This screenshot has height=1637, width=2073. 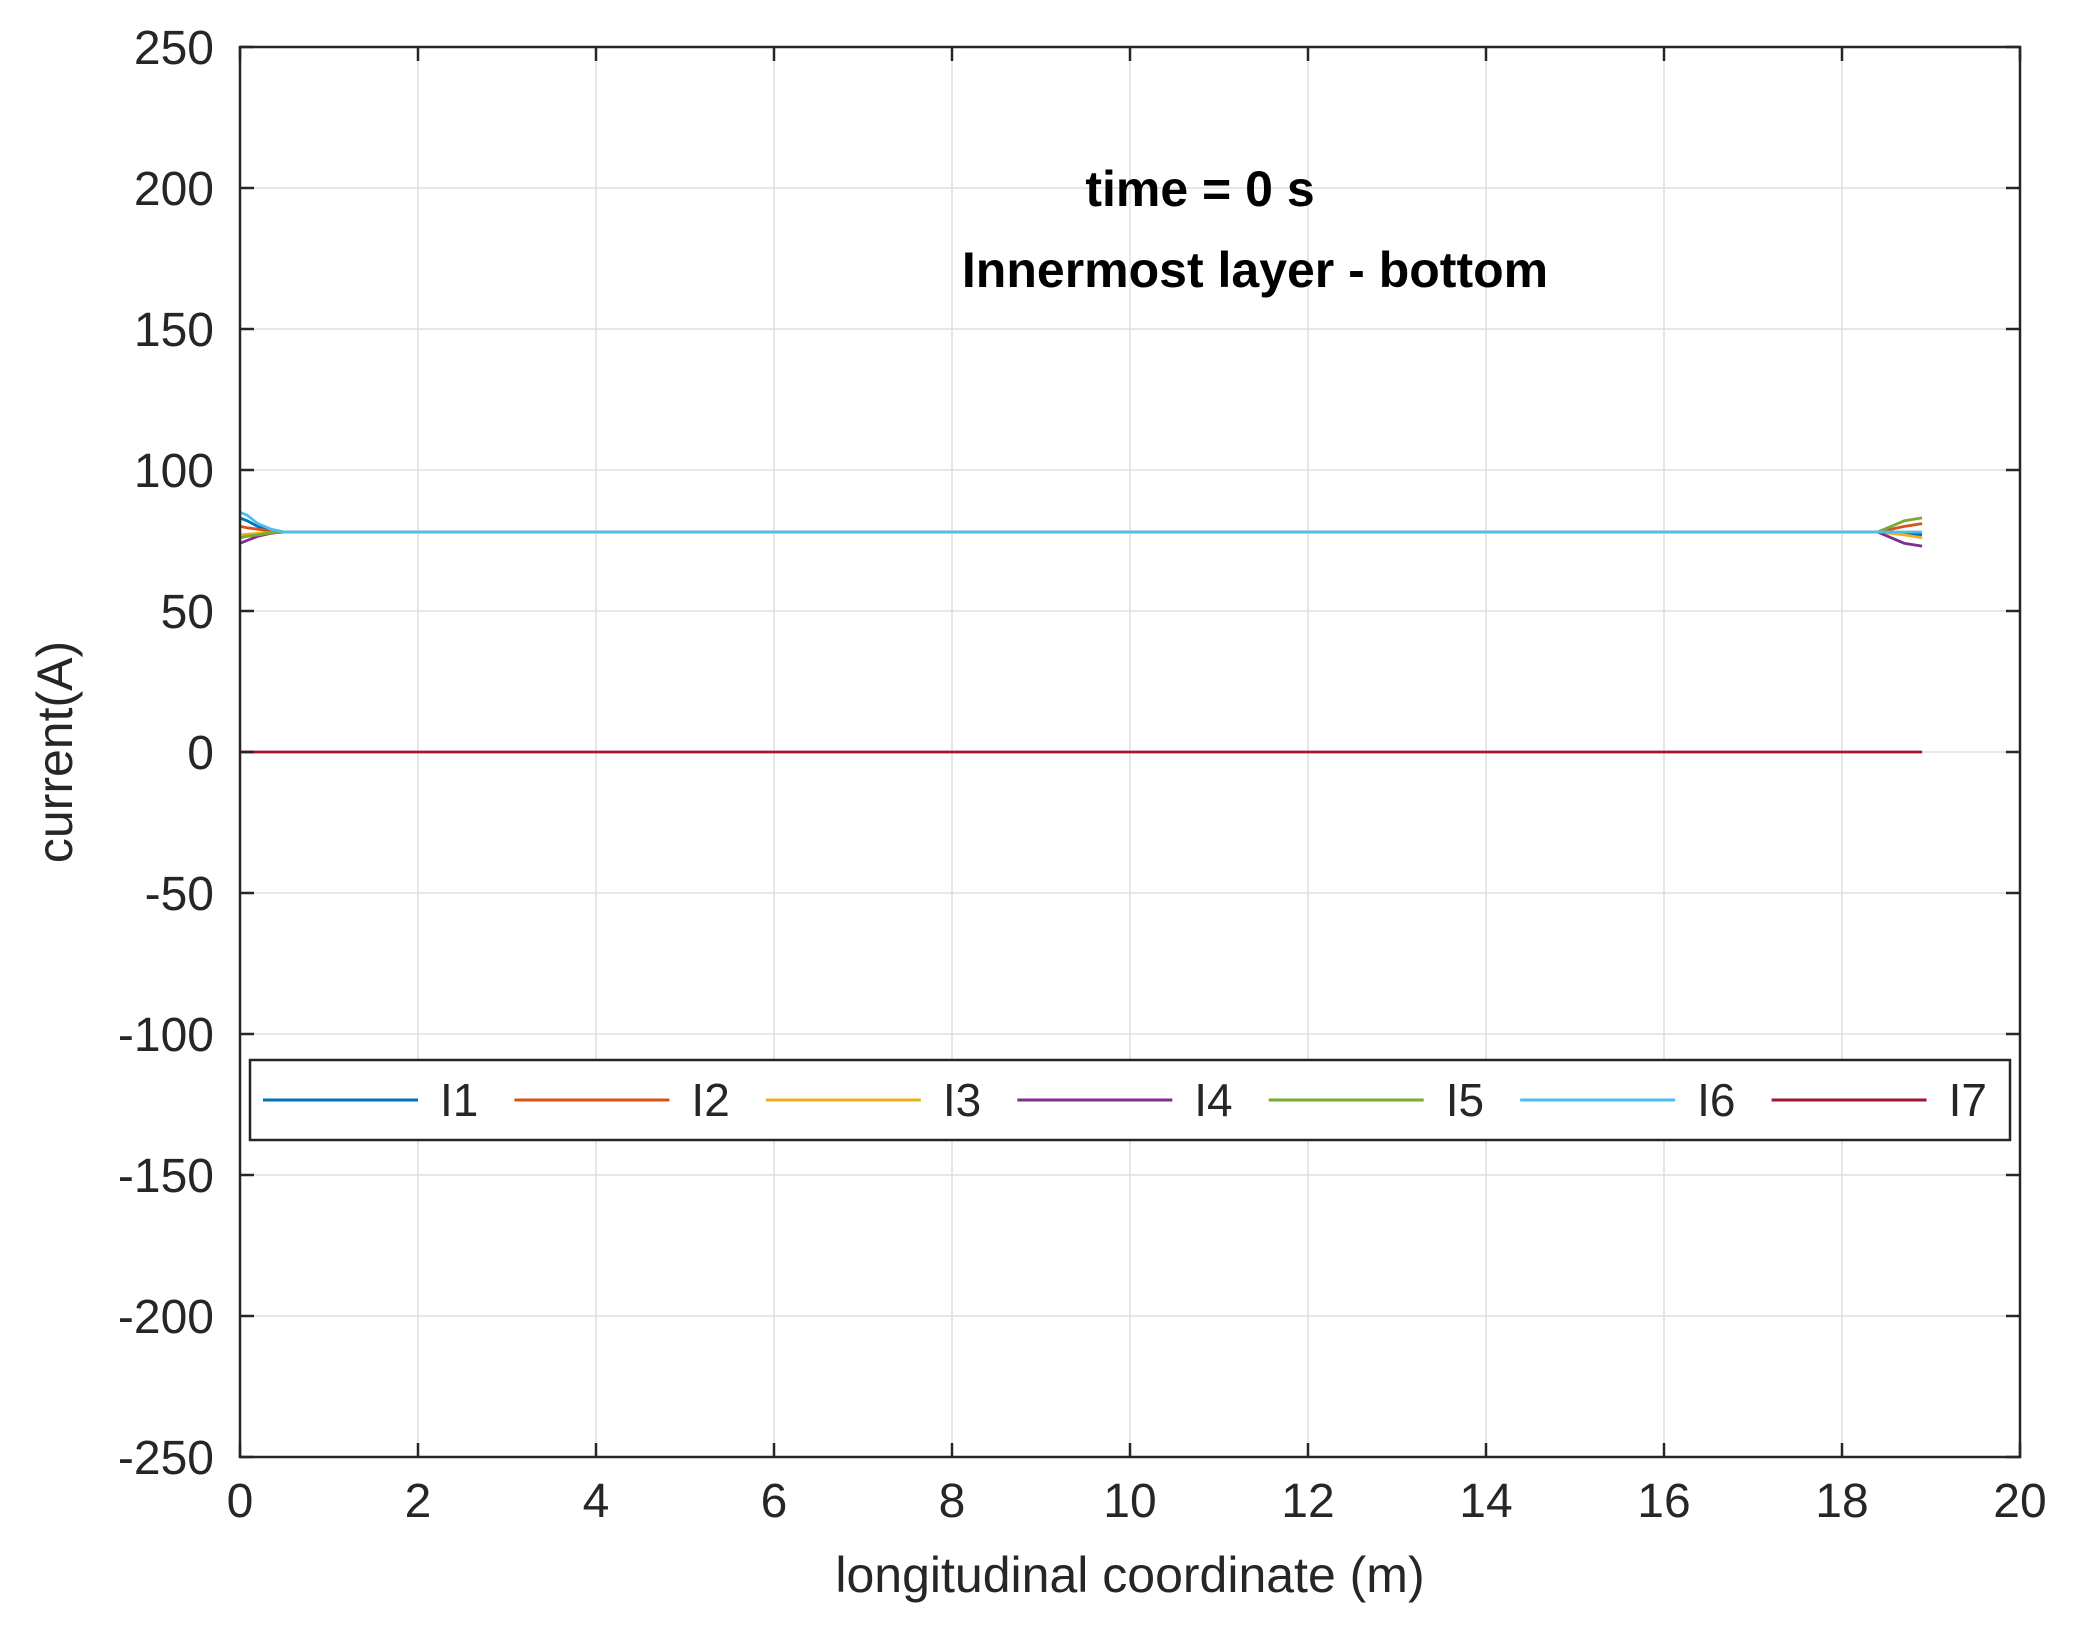 What do you see at coordinates (2019, 1501) in the screenshot?
I see `x-tick-label: 20` at bounding box center [2019, 1501].